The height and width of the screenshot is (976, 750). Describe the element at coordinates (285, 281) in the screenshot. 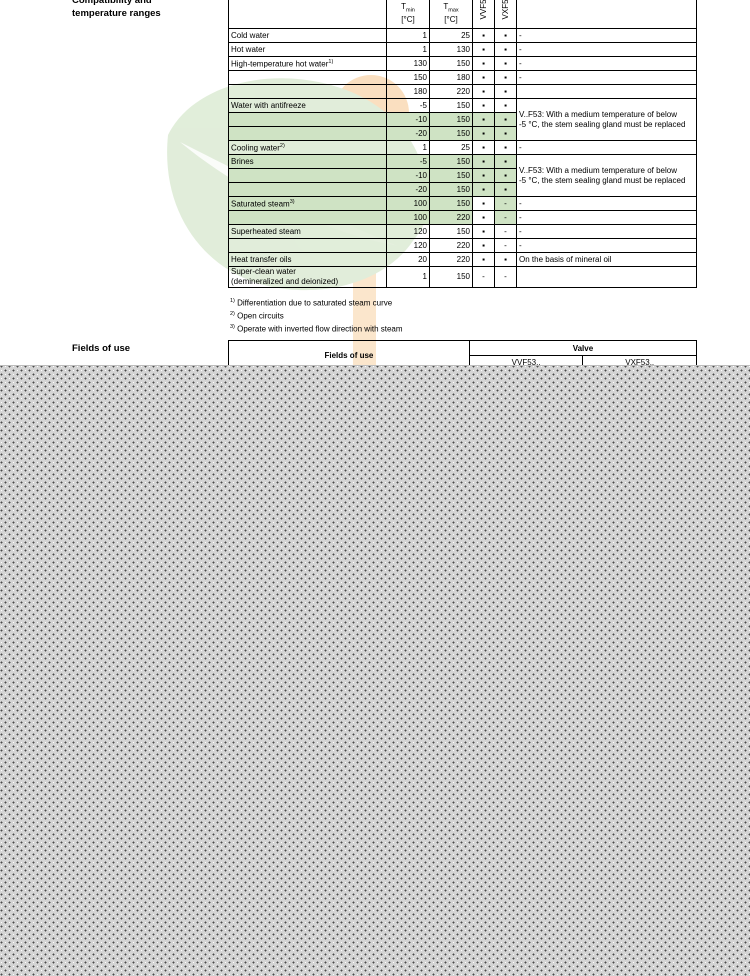

I see `row-medium-name-line2: (demineralized and deionized)` at that location.